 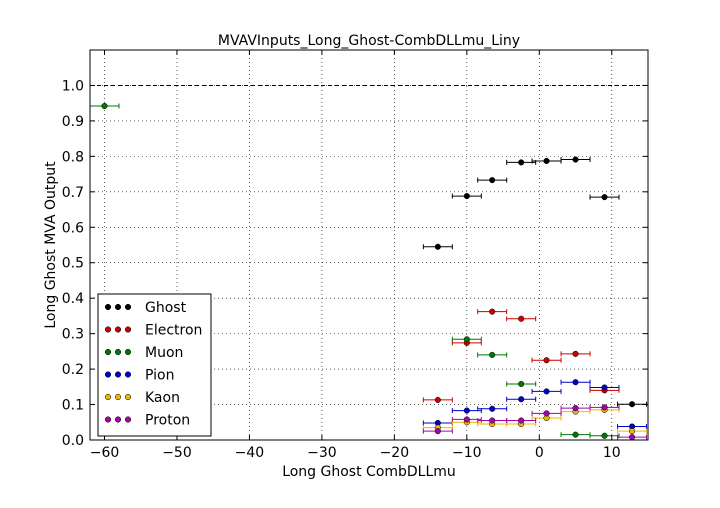 What do you see at coordinates (159, 376) in the screenshot?
I see `legend-label: Pion` at bounding box center [159, 376].